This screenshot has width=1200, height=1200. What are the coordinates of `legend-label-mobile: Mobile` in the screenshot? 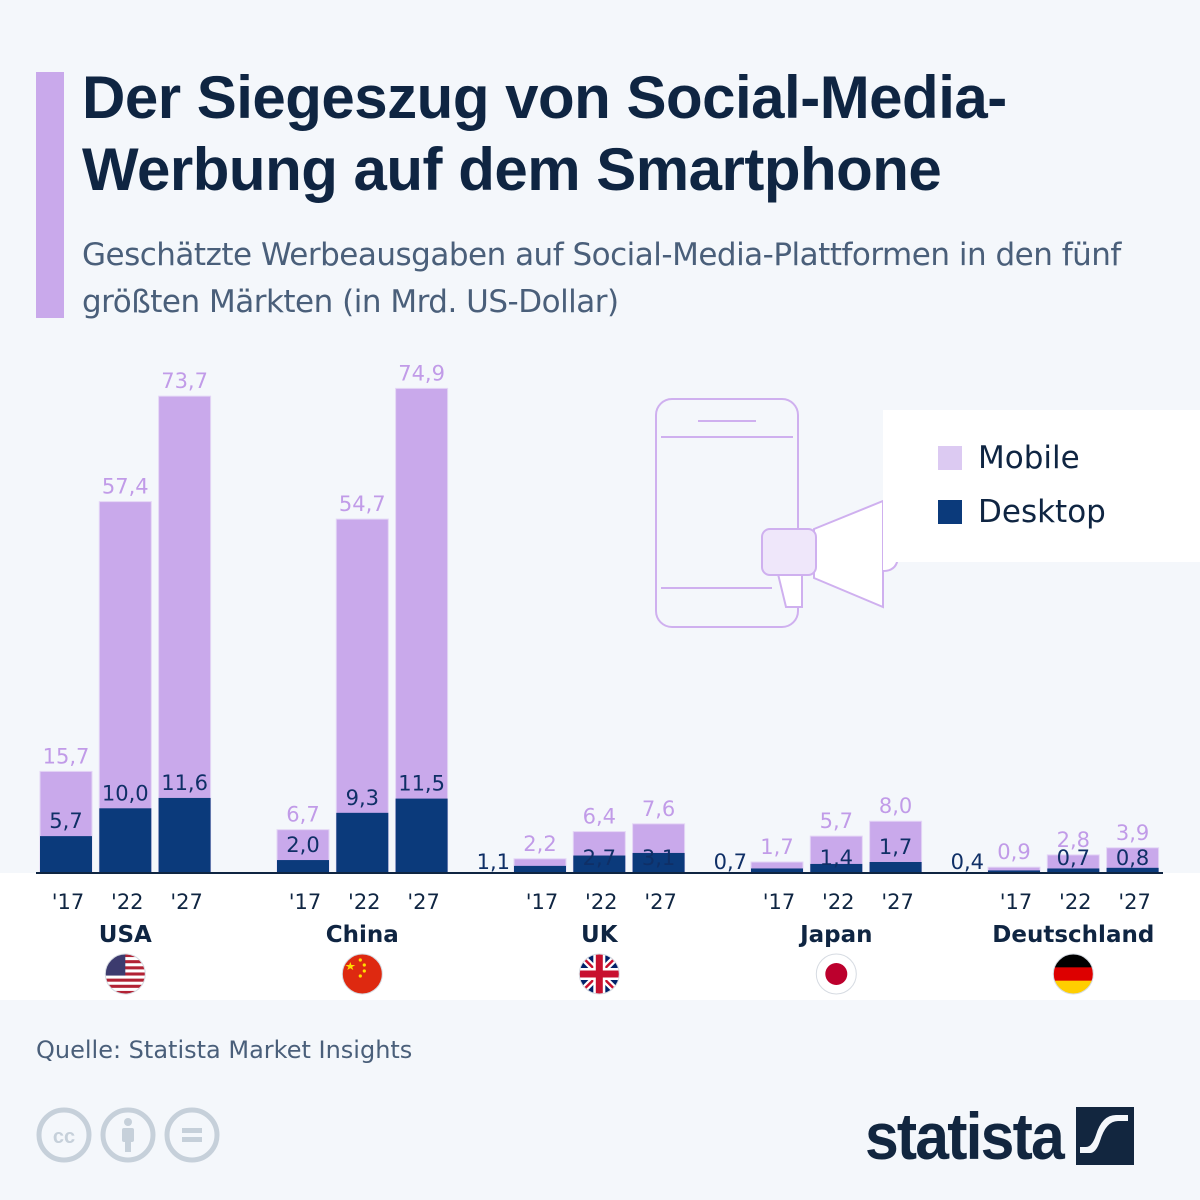 It's located at (1029, 458).